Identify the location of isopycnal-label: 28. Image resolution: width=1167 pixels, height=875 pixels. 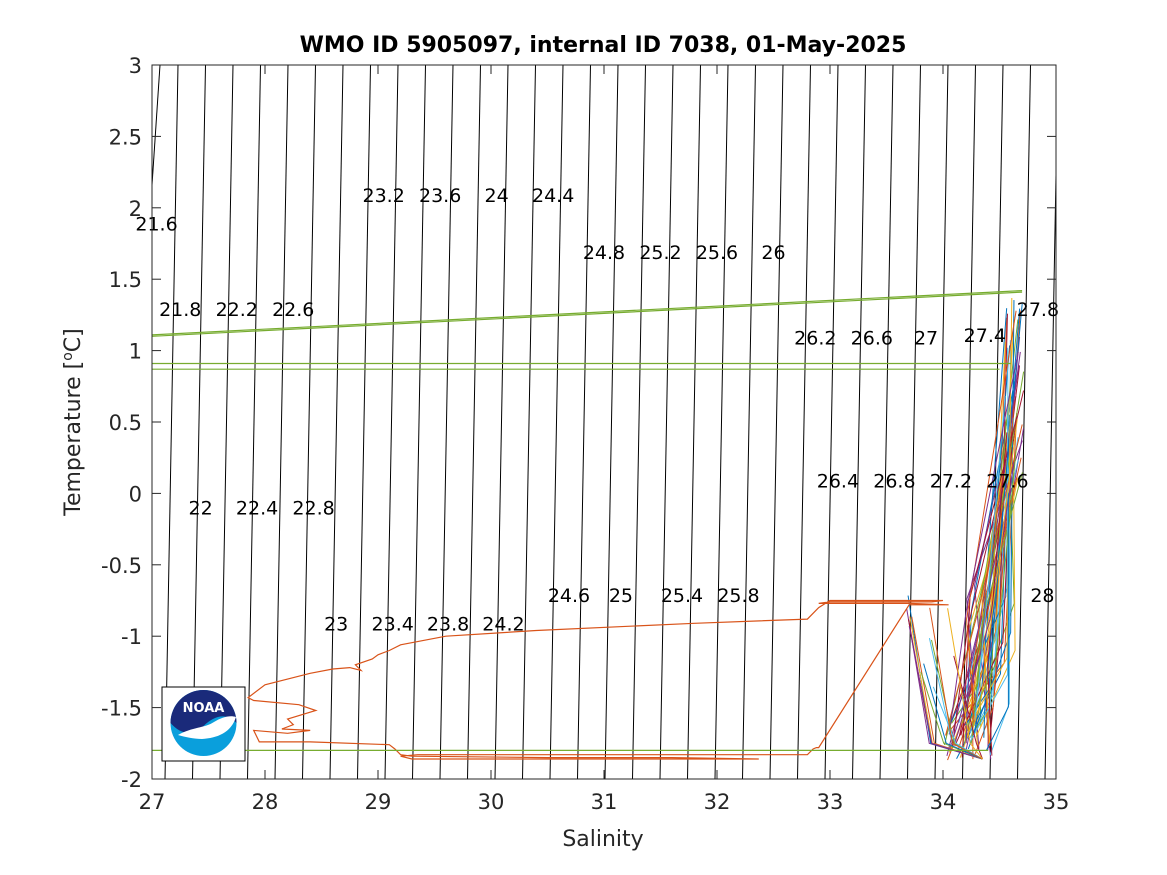
(1042, 596).